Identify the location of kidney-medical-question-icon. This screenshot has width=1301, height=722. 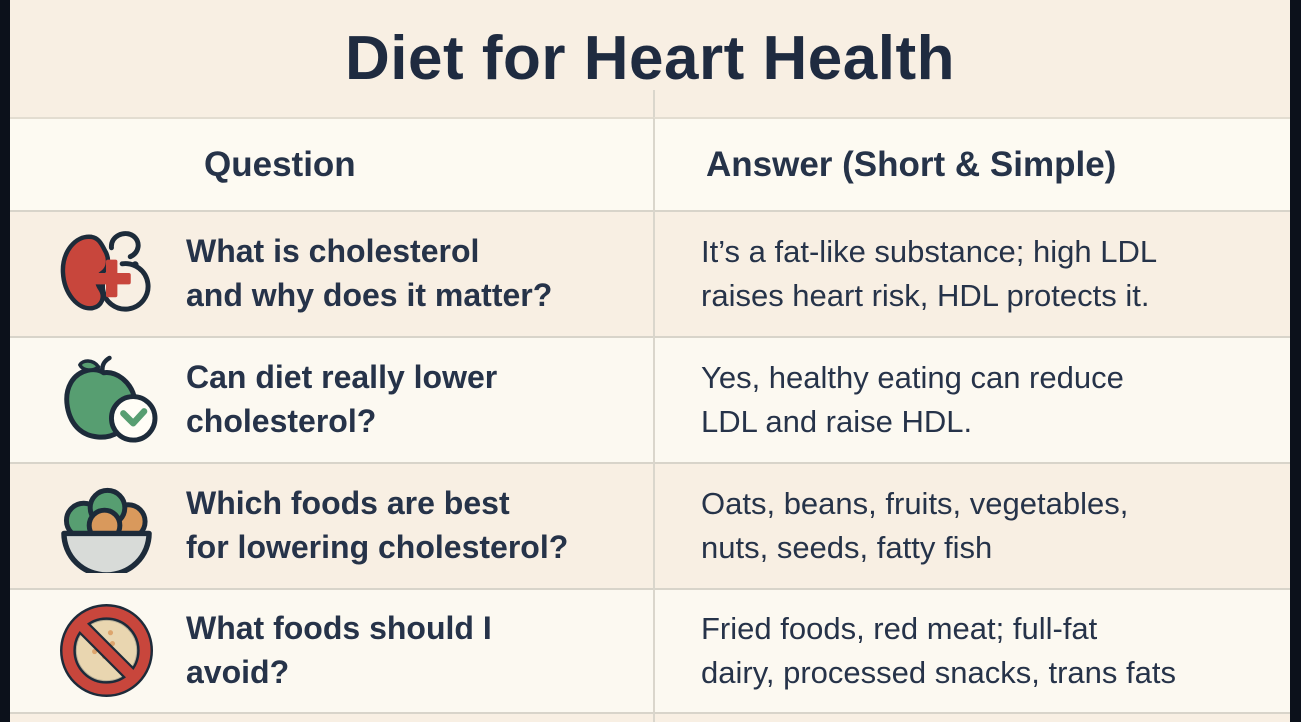
(107, 274).